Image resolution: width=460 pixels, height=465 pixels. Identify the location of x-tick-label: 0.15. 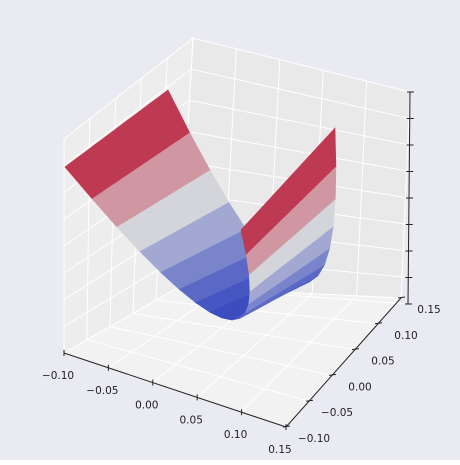
(279, 450).